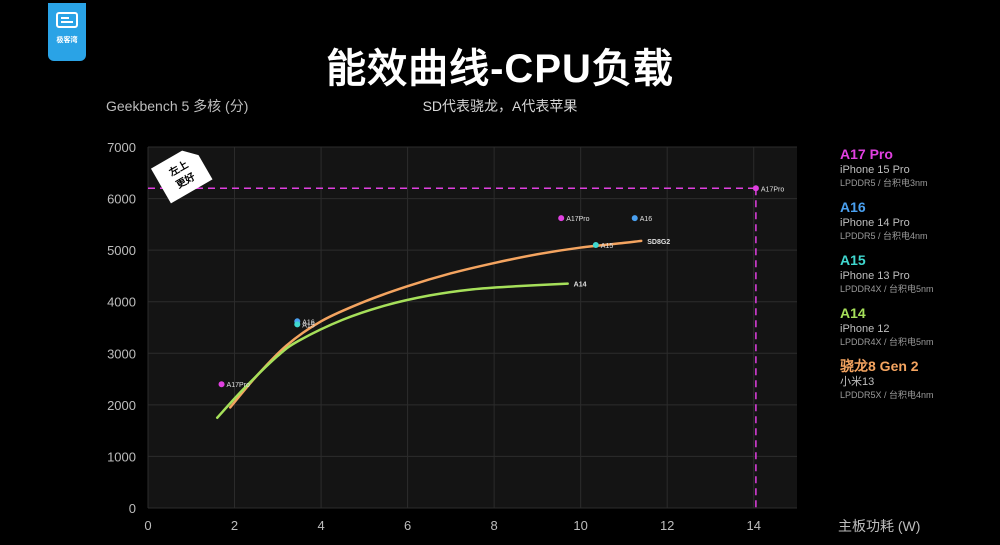 This screenshot has height=545, width=1000. I want to click on page-title: 能效曲线-CPU负载, so click(500, 69).